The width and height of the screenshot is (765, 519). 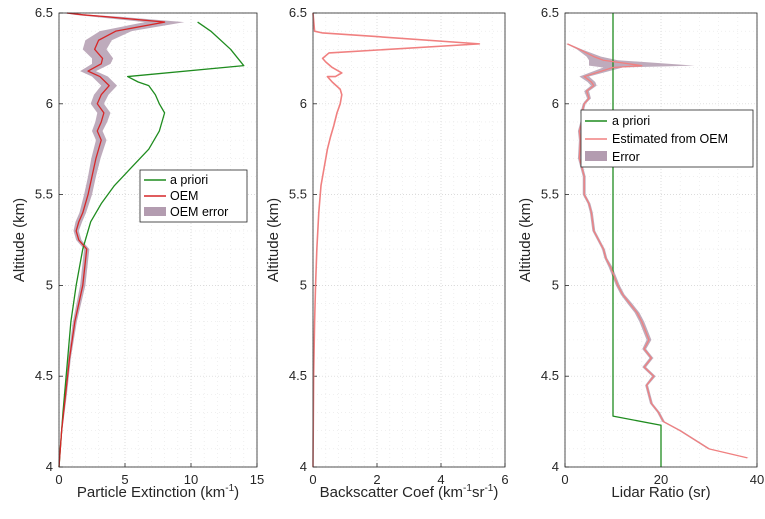 What do you see at coordinates (409, 492) in the screenshot?
I see `x-axis-label: Backscatter Coef (km-1sr-1)` at bounding box center [409, 492].